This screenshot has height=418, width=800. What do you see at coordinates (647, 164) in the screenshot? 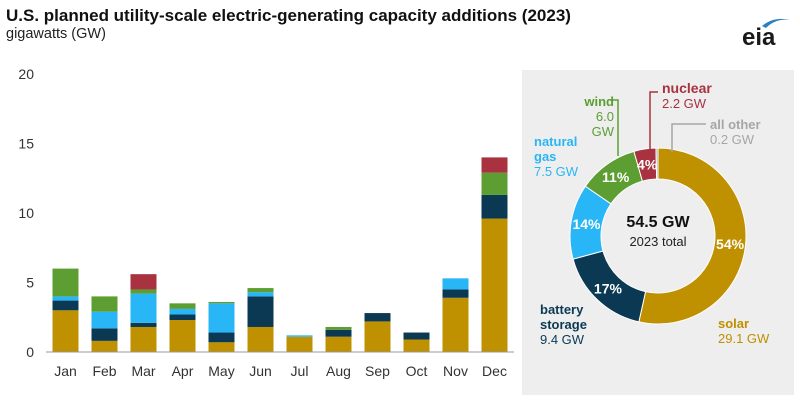
I see `donut-pct-nuclear: 4%` at bounding box center [647, 164].